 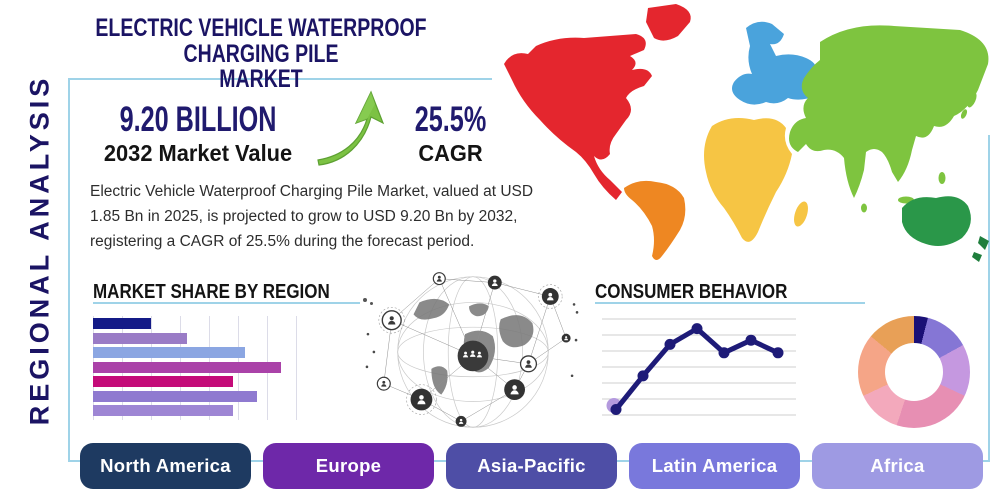 I want to click on consumer-behavior-heading: CONSUMER BEHAVIOR, so click(x=691, y=292).